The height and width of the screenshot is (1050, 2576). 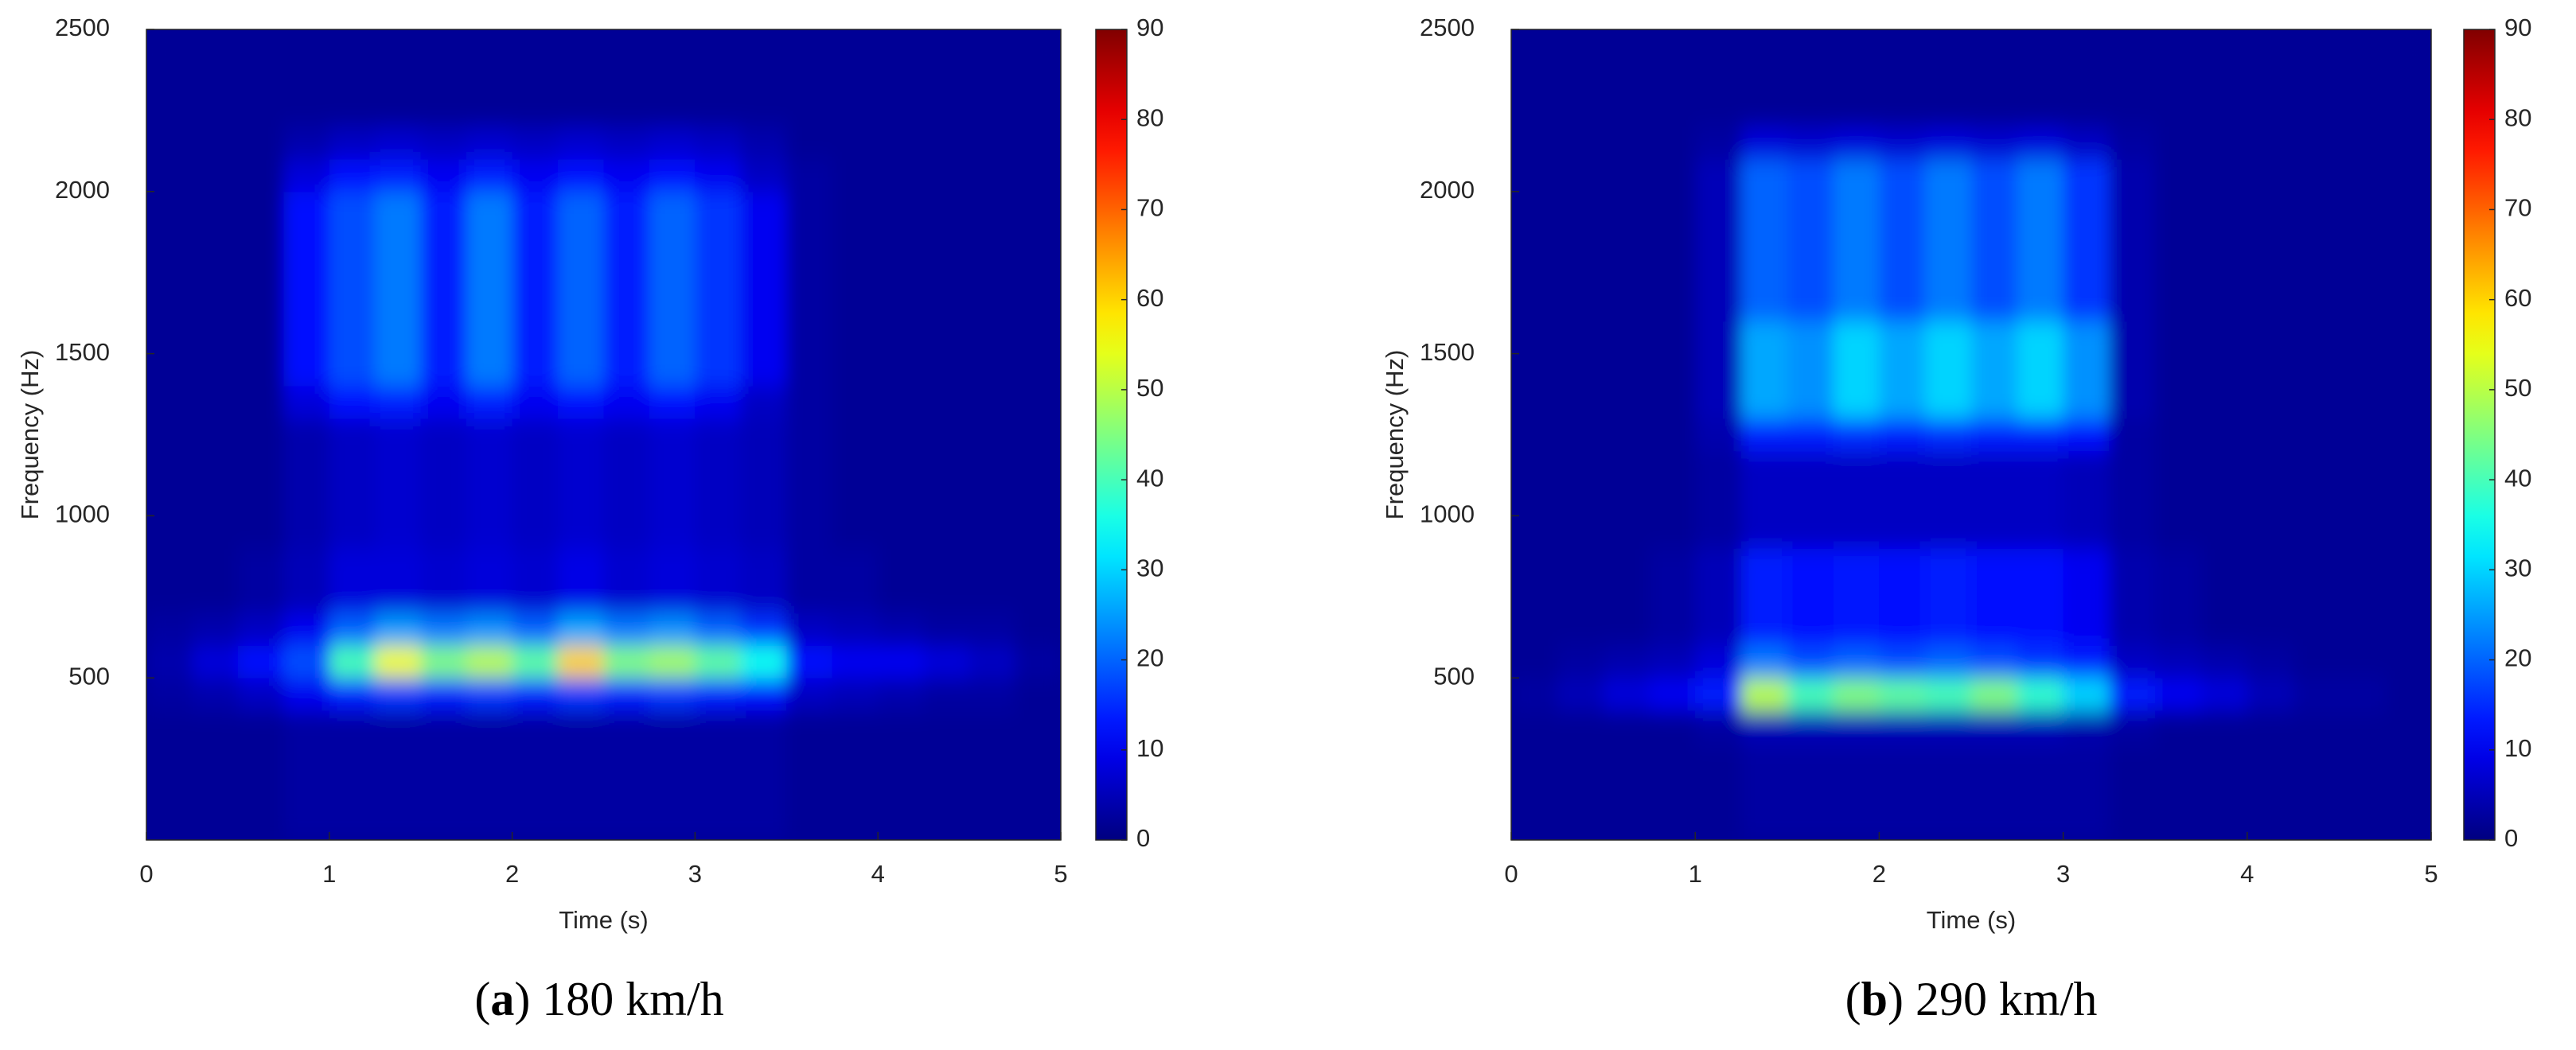 I want to click on caption-part: ) 180 km/h, so click(x=618, y=999).